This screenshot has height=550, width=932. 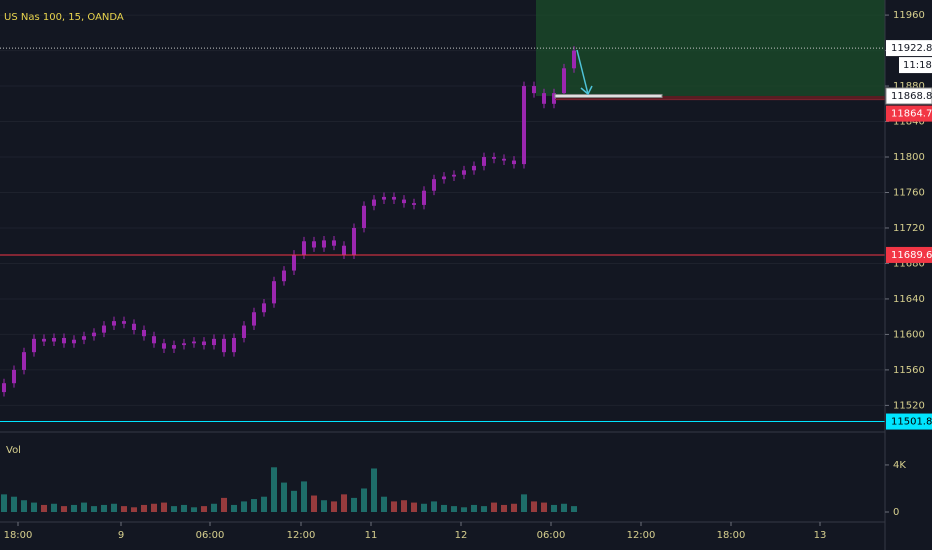 I want to click on x-tick-label: 9, so click(x=121, y=535).